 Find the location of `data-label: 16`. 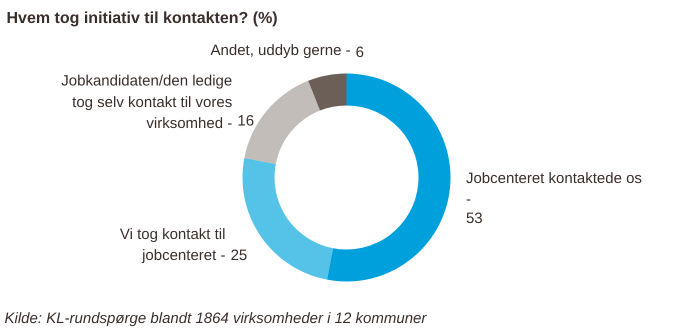

data-label: 16 is located at coordinates (245, 121).